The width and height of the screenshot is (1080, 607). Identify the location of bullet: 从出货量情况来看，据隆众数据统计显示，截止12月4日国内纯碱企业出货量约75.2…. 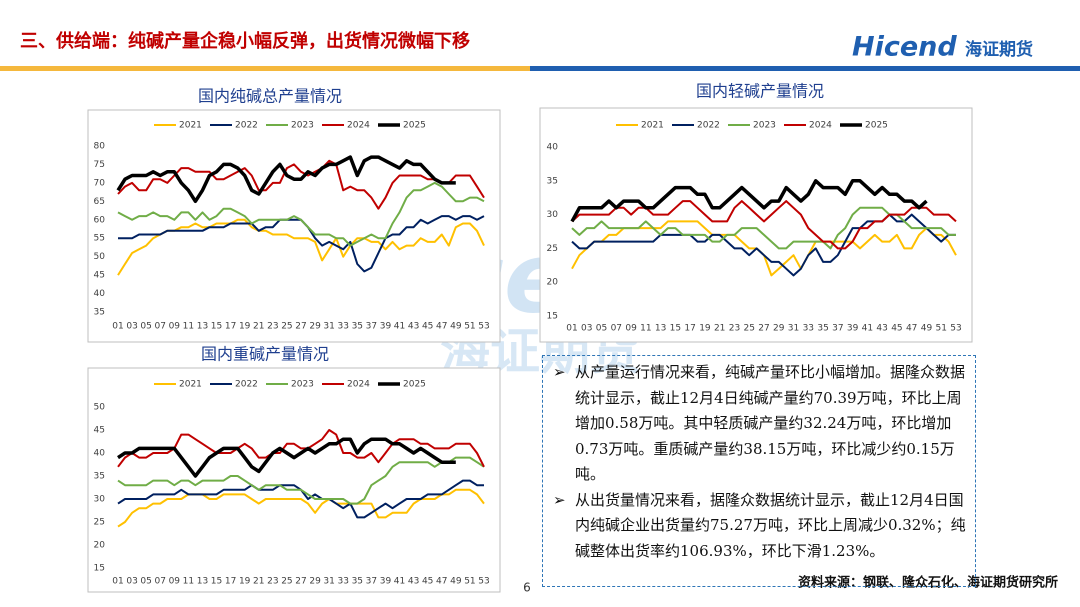
(759, 526).